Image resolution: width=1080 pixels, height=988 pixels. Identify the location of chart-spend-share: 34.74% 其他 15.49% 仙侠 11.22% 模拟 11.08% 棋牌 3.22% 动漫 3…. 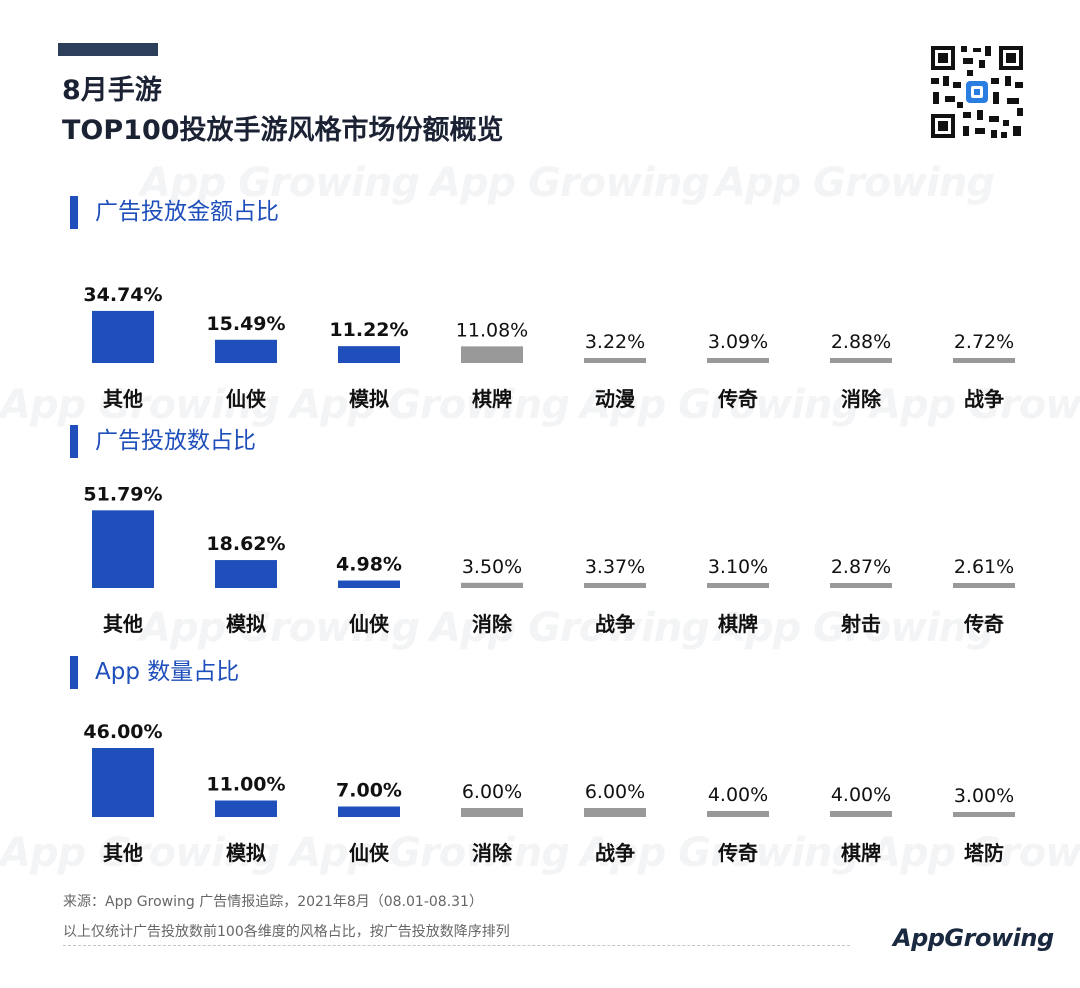
(549, 347).